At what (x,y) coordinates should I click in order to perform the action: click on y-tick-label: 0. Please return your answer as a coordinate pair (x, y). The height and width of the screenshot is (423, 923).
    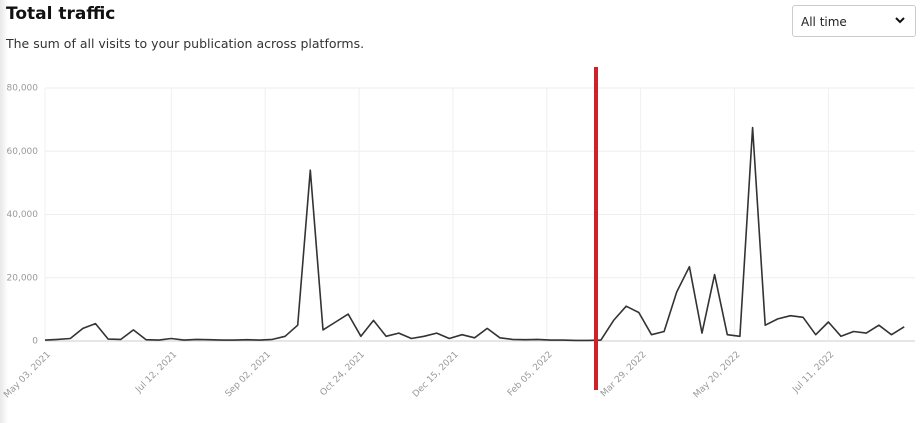
    Looking at the image, I should click on (35, 342).